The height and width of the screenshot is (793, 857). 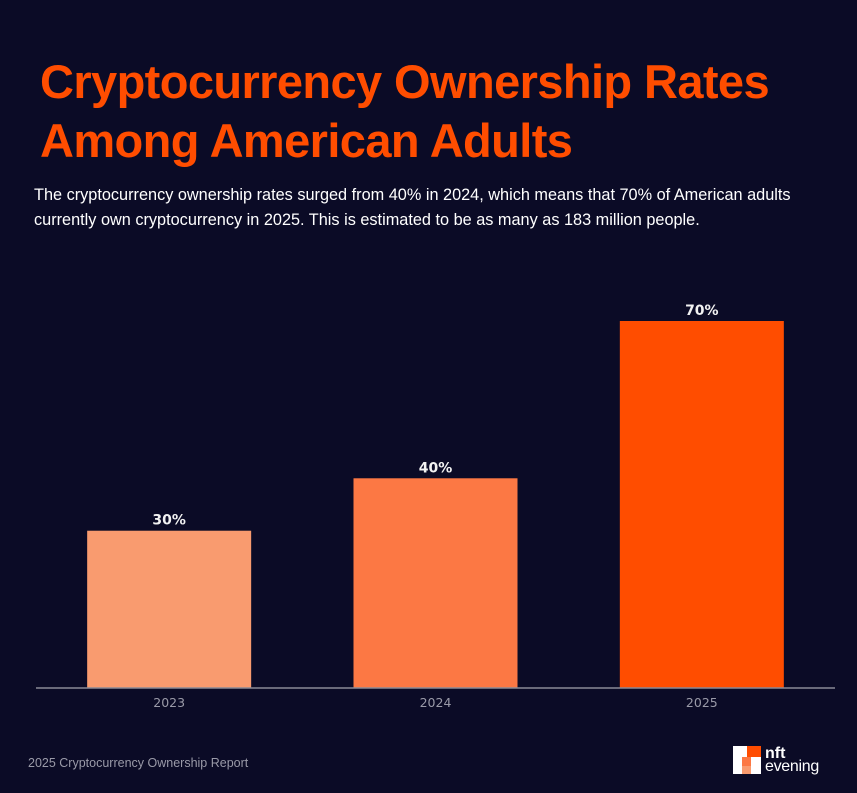 I want to click on data-label-2023: 30%, so click(x=169, y=521).